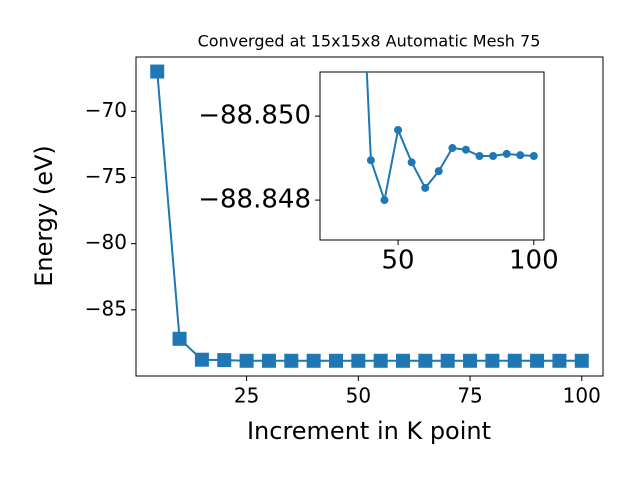  I want to click on x-tick-label: 25, so click(246, 396).